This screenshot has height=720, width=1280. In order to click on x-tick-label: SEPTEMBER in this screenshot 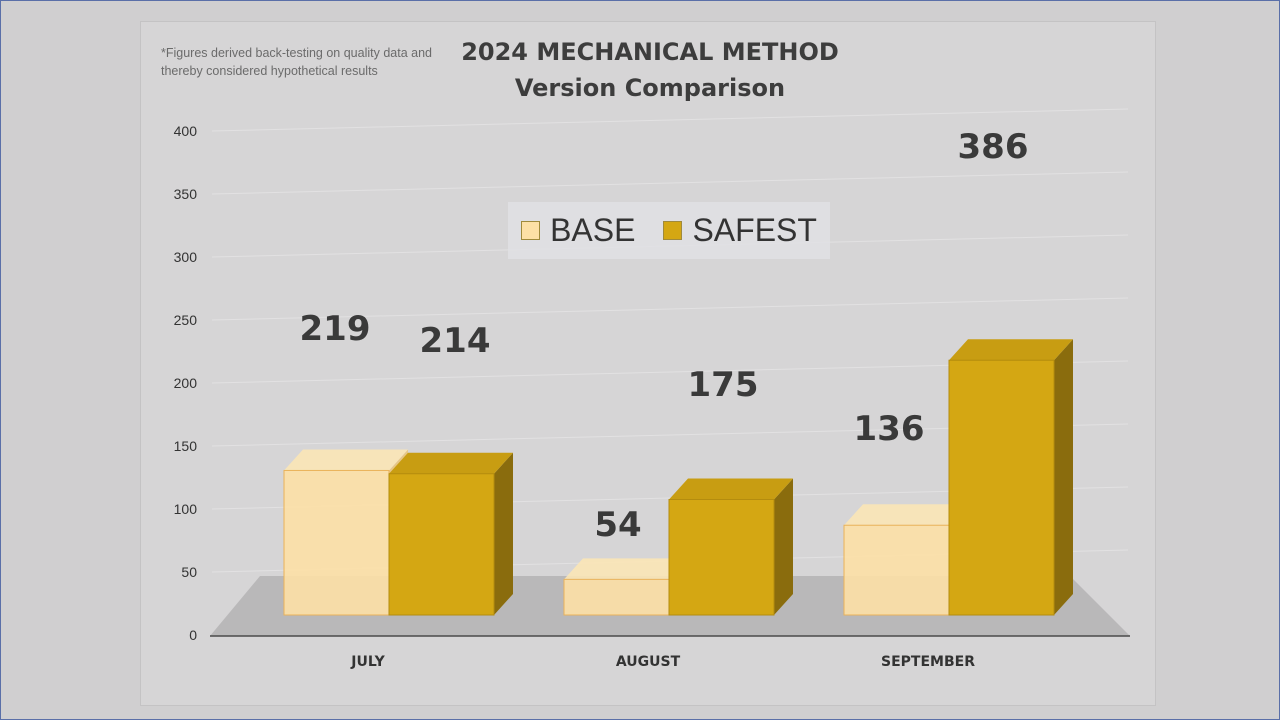, I will do `click(928, 662)`.